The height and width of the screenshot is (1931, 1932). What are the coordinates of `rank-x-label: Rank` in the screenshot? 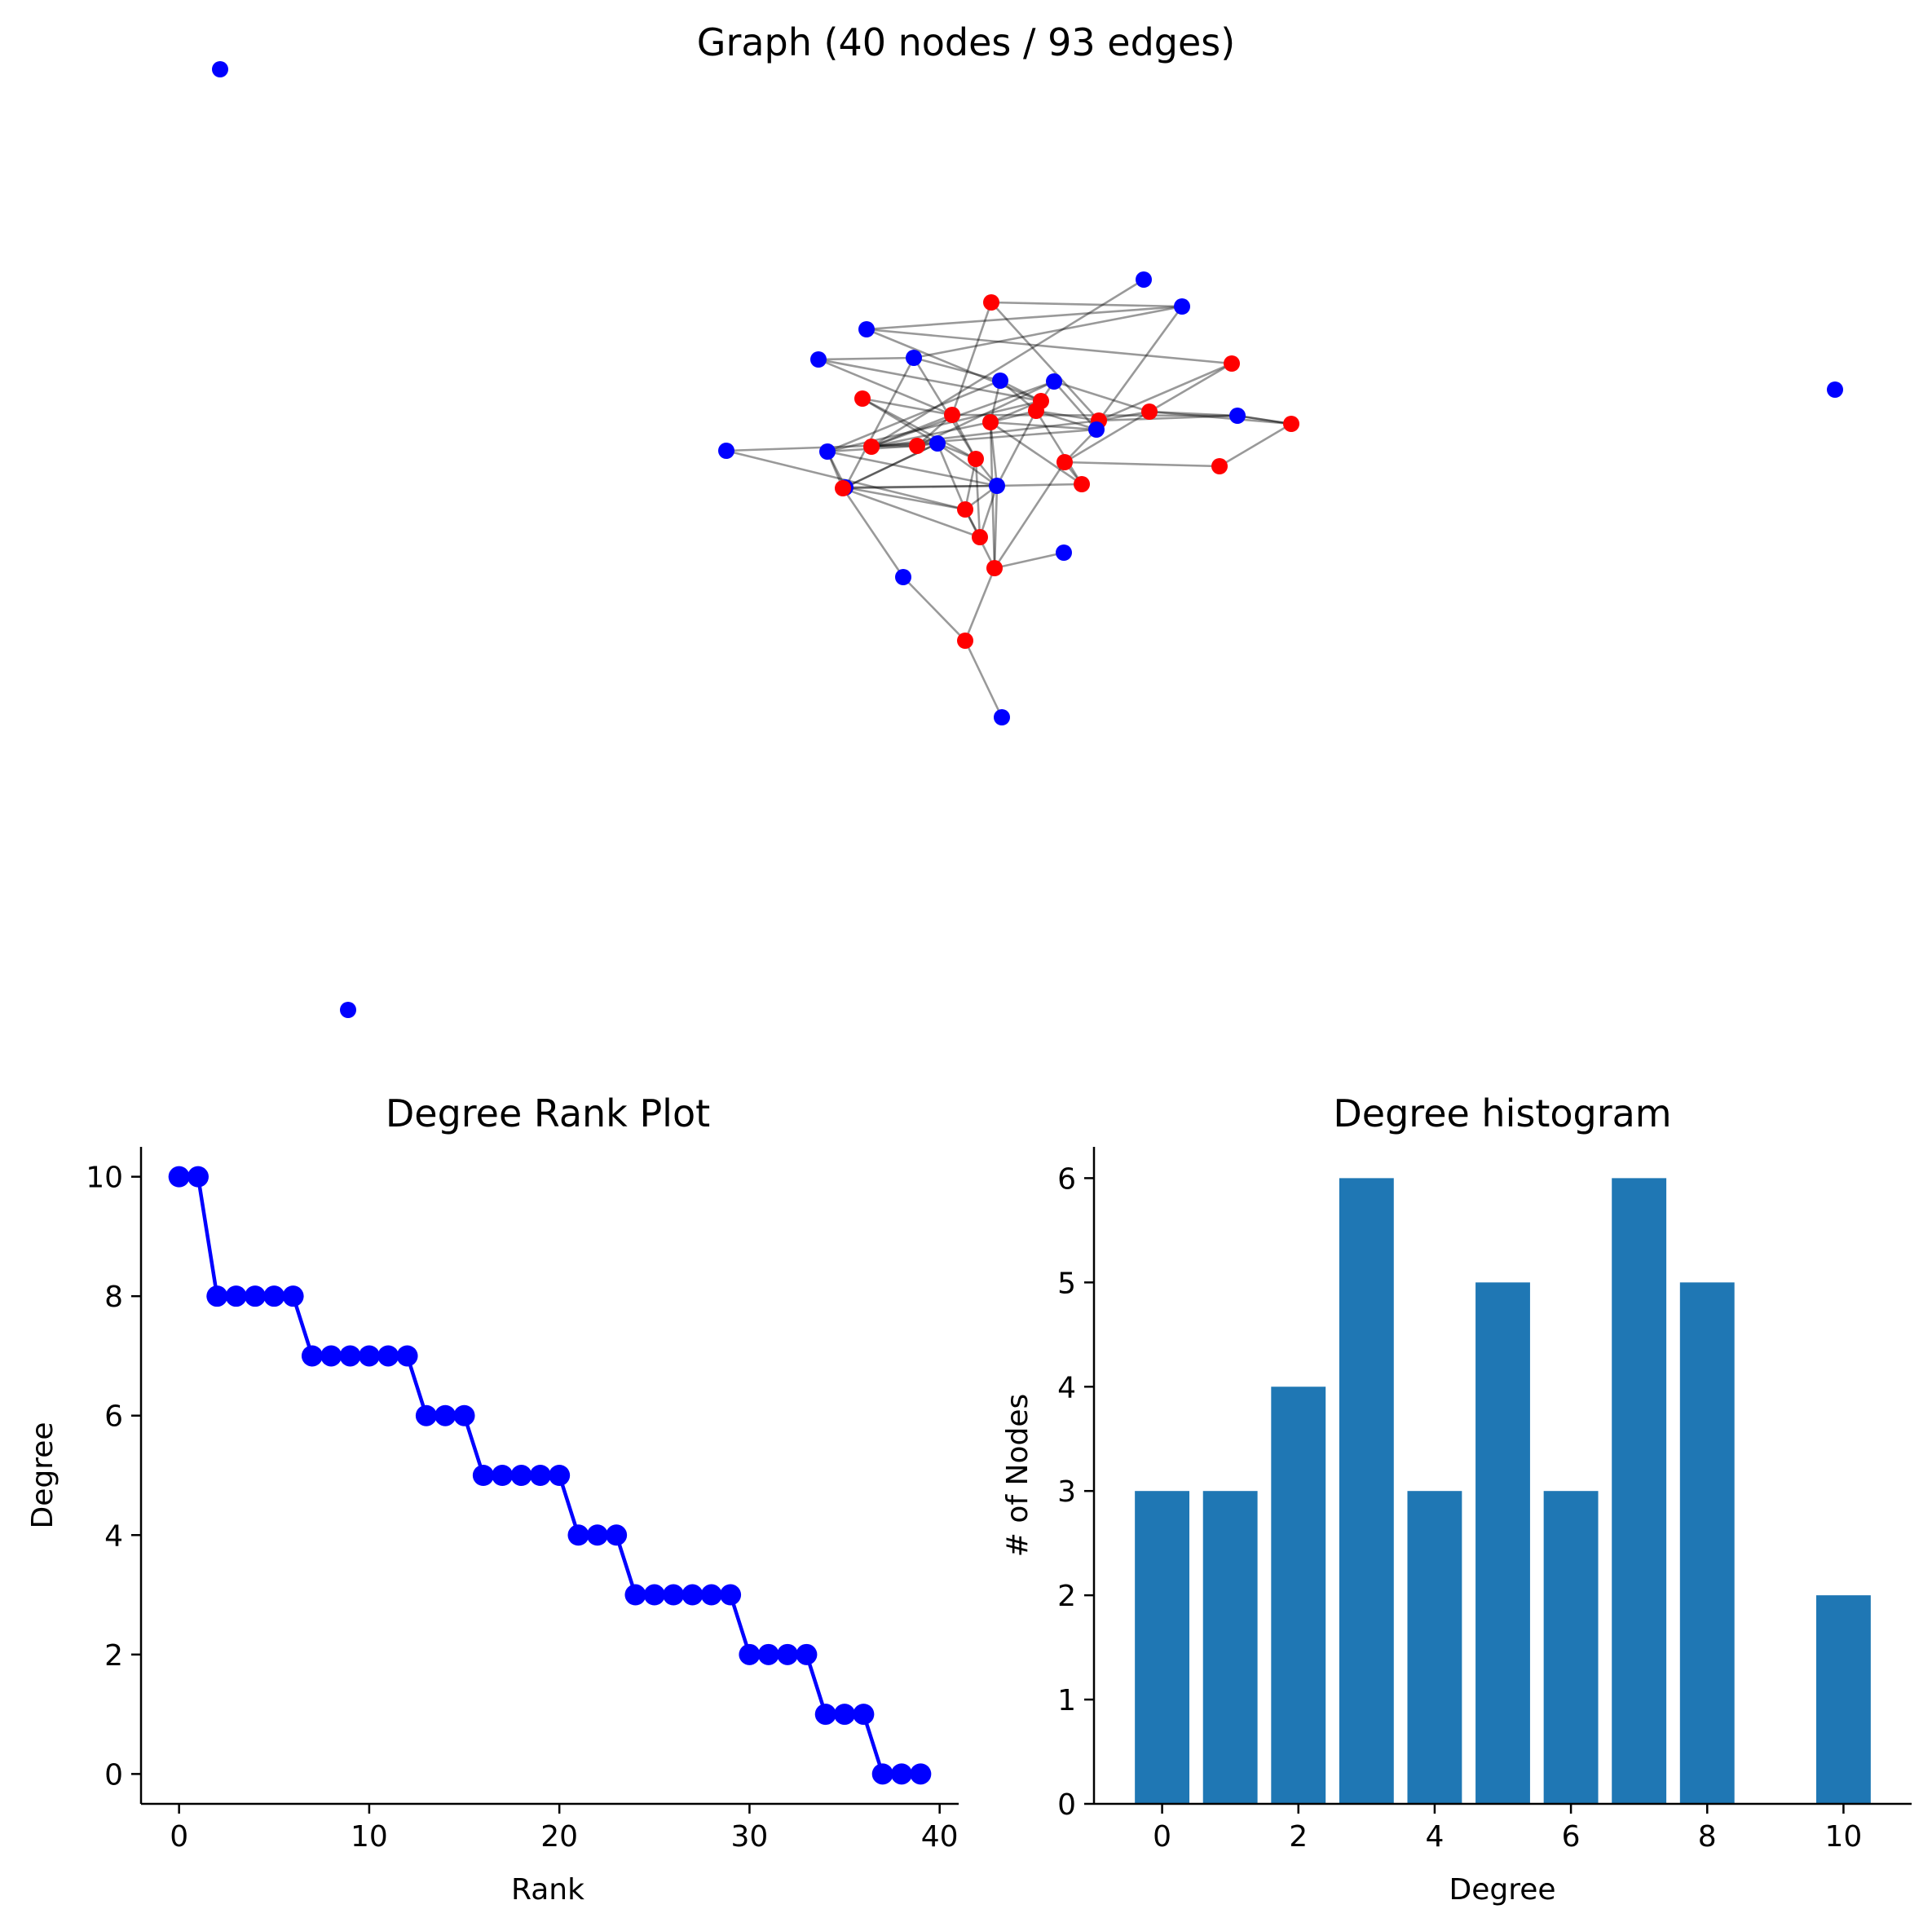 It's located at (547, 1890).